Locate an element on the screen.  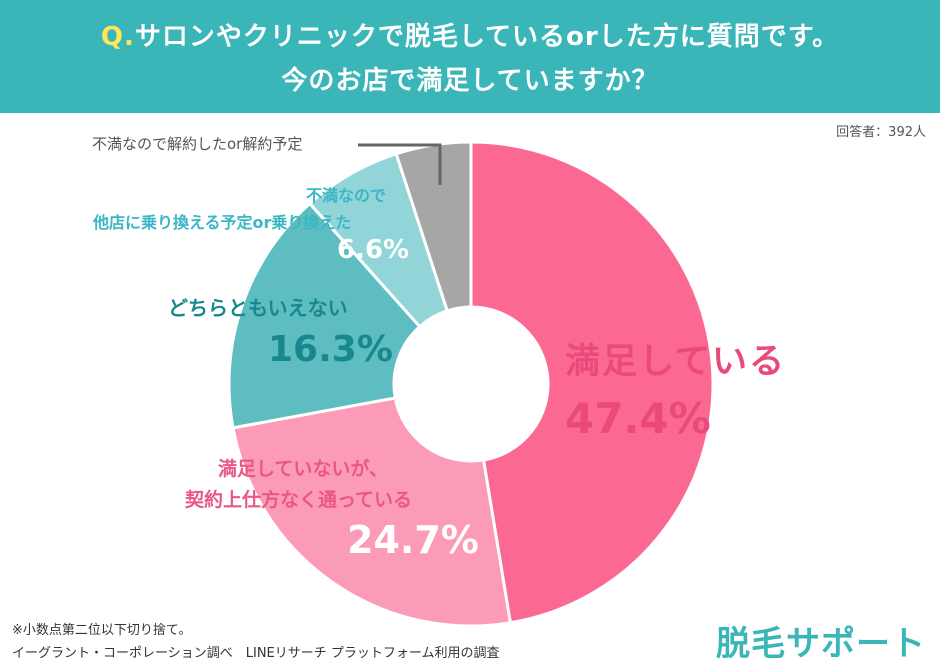
label-neutral-name: どちらともいえない is located at coordinates (258, 308).